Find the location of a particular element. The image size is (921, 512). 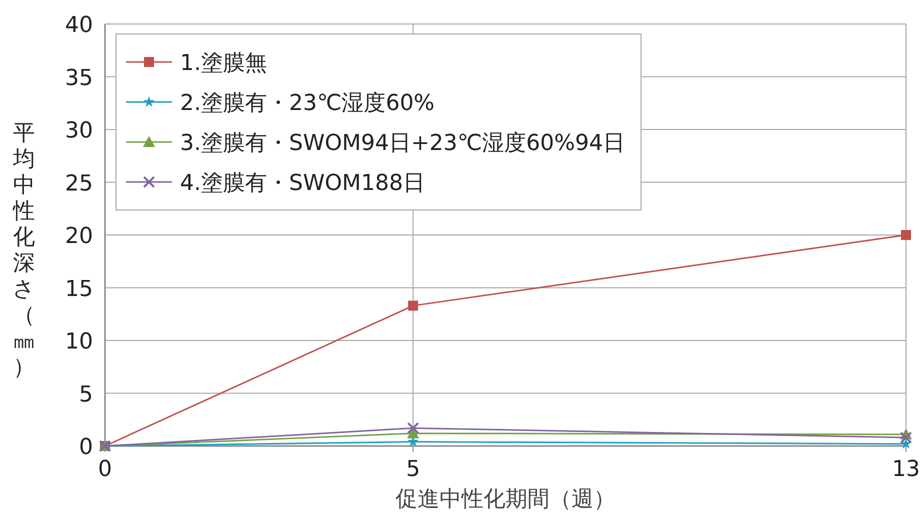

legend-label: 1.塗膜無 is located at coordinates (223, 63).